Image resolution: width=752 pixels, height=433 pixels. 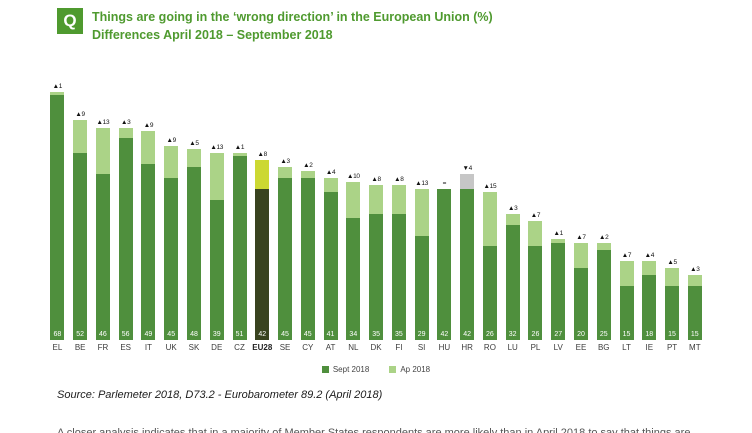 I want to click on bar-group-hr: ▼4 42, so click(x=467, y=252).